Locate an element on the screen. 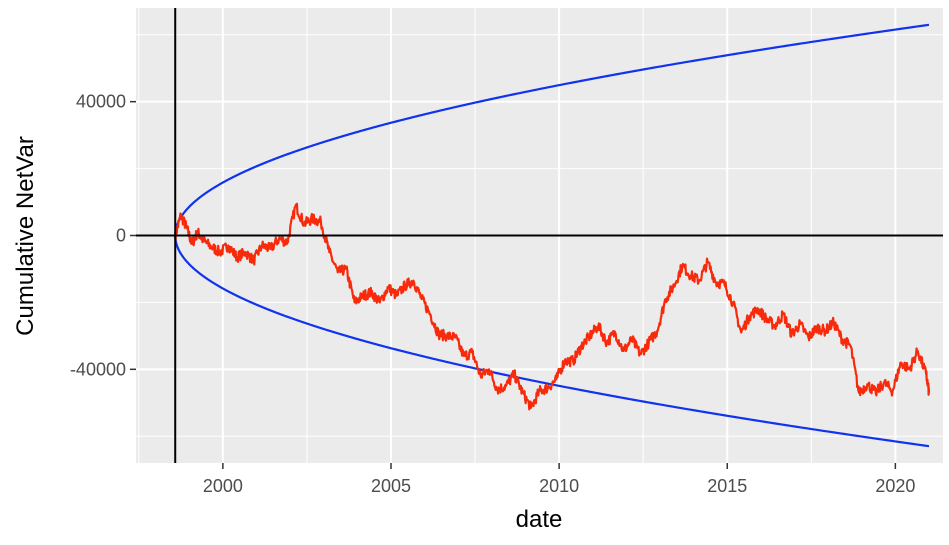 This screenshot has height=545, width=949. x-axis: 2000 2005 2010 2015 2020 is located at coordinates (559, 479).